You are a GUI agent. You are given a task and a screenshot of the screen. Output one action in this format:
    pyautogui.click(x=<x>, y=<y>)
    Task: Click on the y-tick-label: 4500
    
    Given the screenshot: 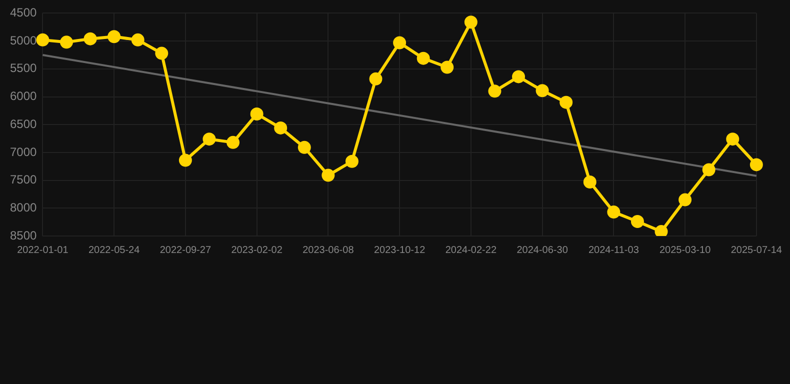 What is the action you would take?
    pyautogui.click(x=24, y=13)
    